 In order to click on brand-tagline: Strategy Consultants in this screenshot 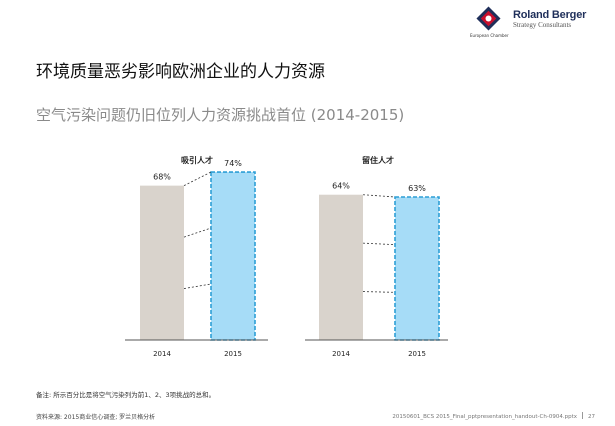, I will do `click(542, 25)`.